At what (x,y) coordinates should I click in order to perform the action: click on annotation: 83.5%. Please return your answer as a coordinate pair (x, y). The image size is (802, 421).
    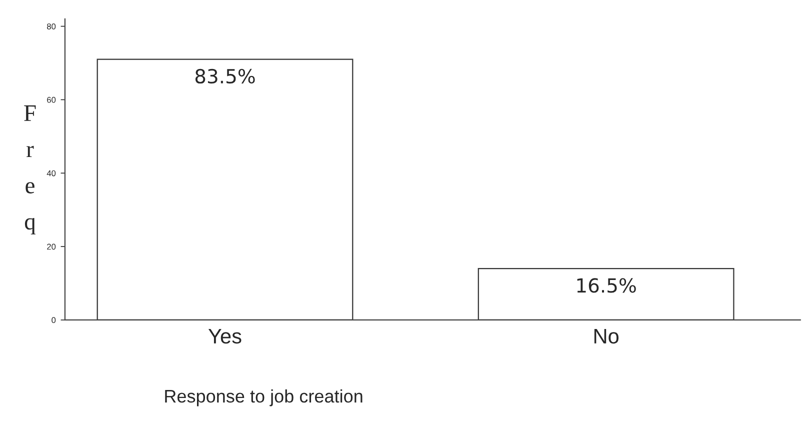
    Looking at the image, I should click on (225, 76).